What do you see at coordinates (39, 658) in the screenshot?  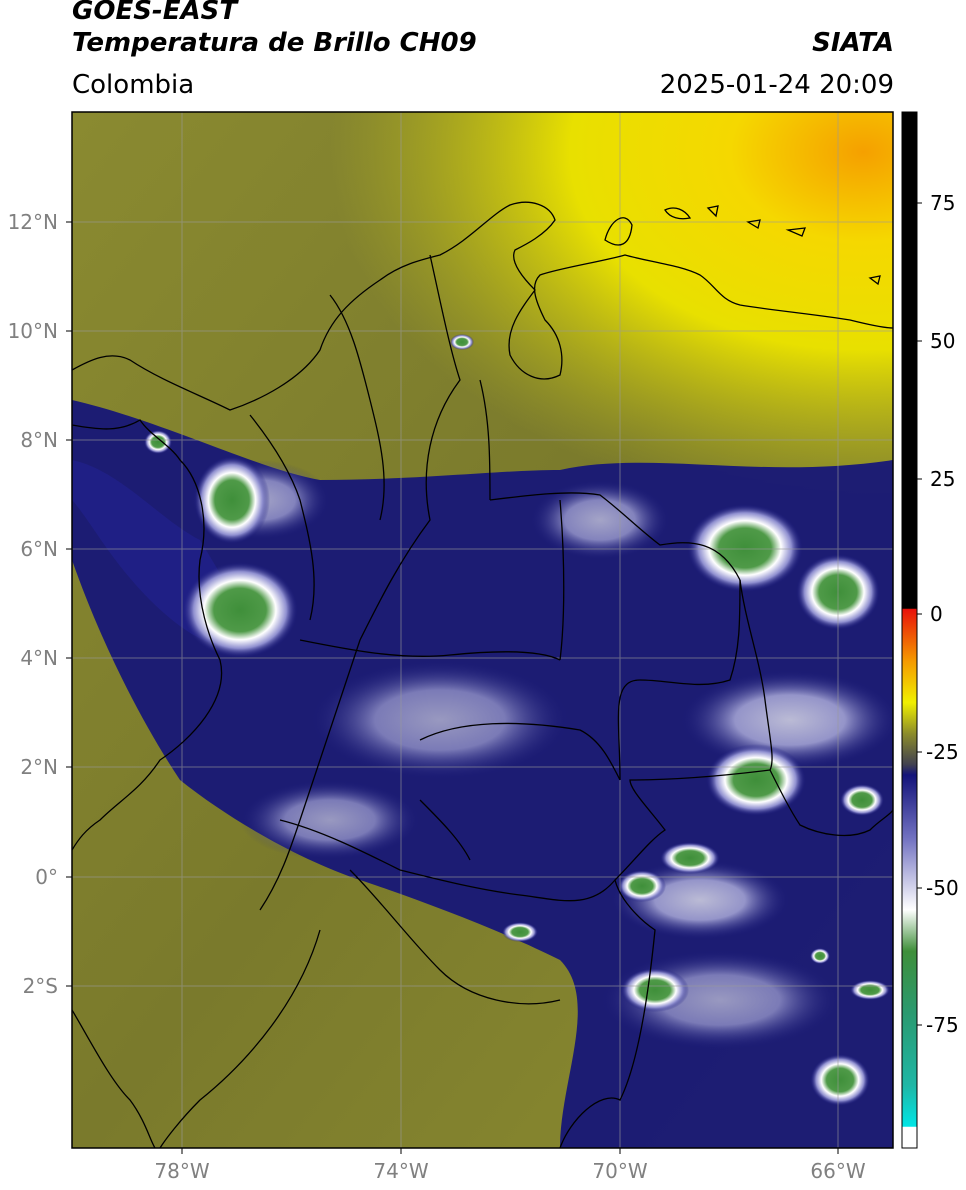 I see `lat-tick-label: 4°N` at bounding box center [39, 658].